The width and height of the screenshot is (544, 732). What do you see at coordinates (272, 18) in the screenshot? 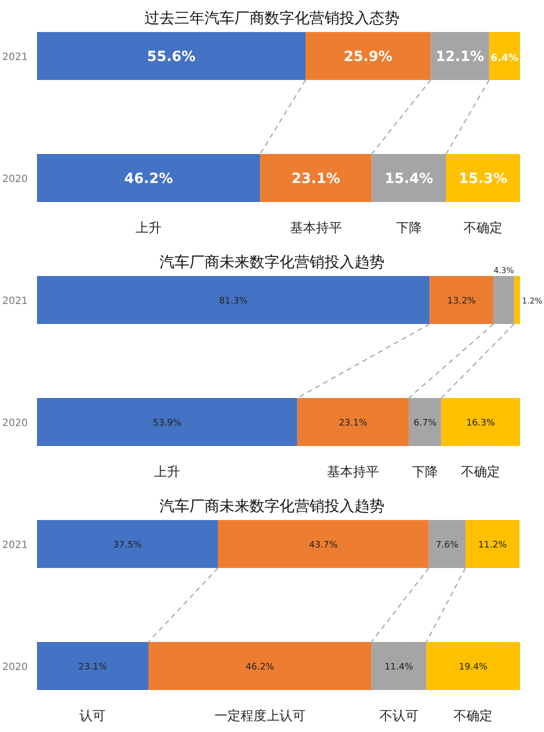
I see `text: 过去三年汽车厂商数字化营销投入态势` at bounding box center [272, 18].